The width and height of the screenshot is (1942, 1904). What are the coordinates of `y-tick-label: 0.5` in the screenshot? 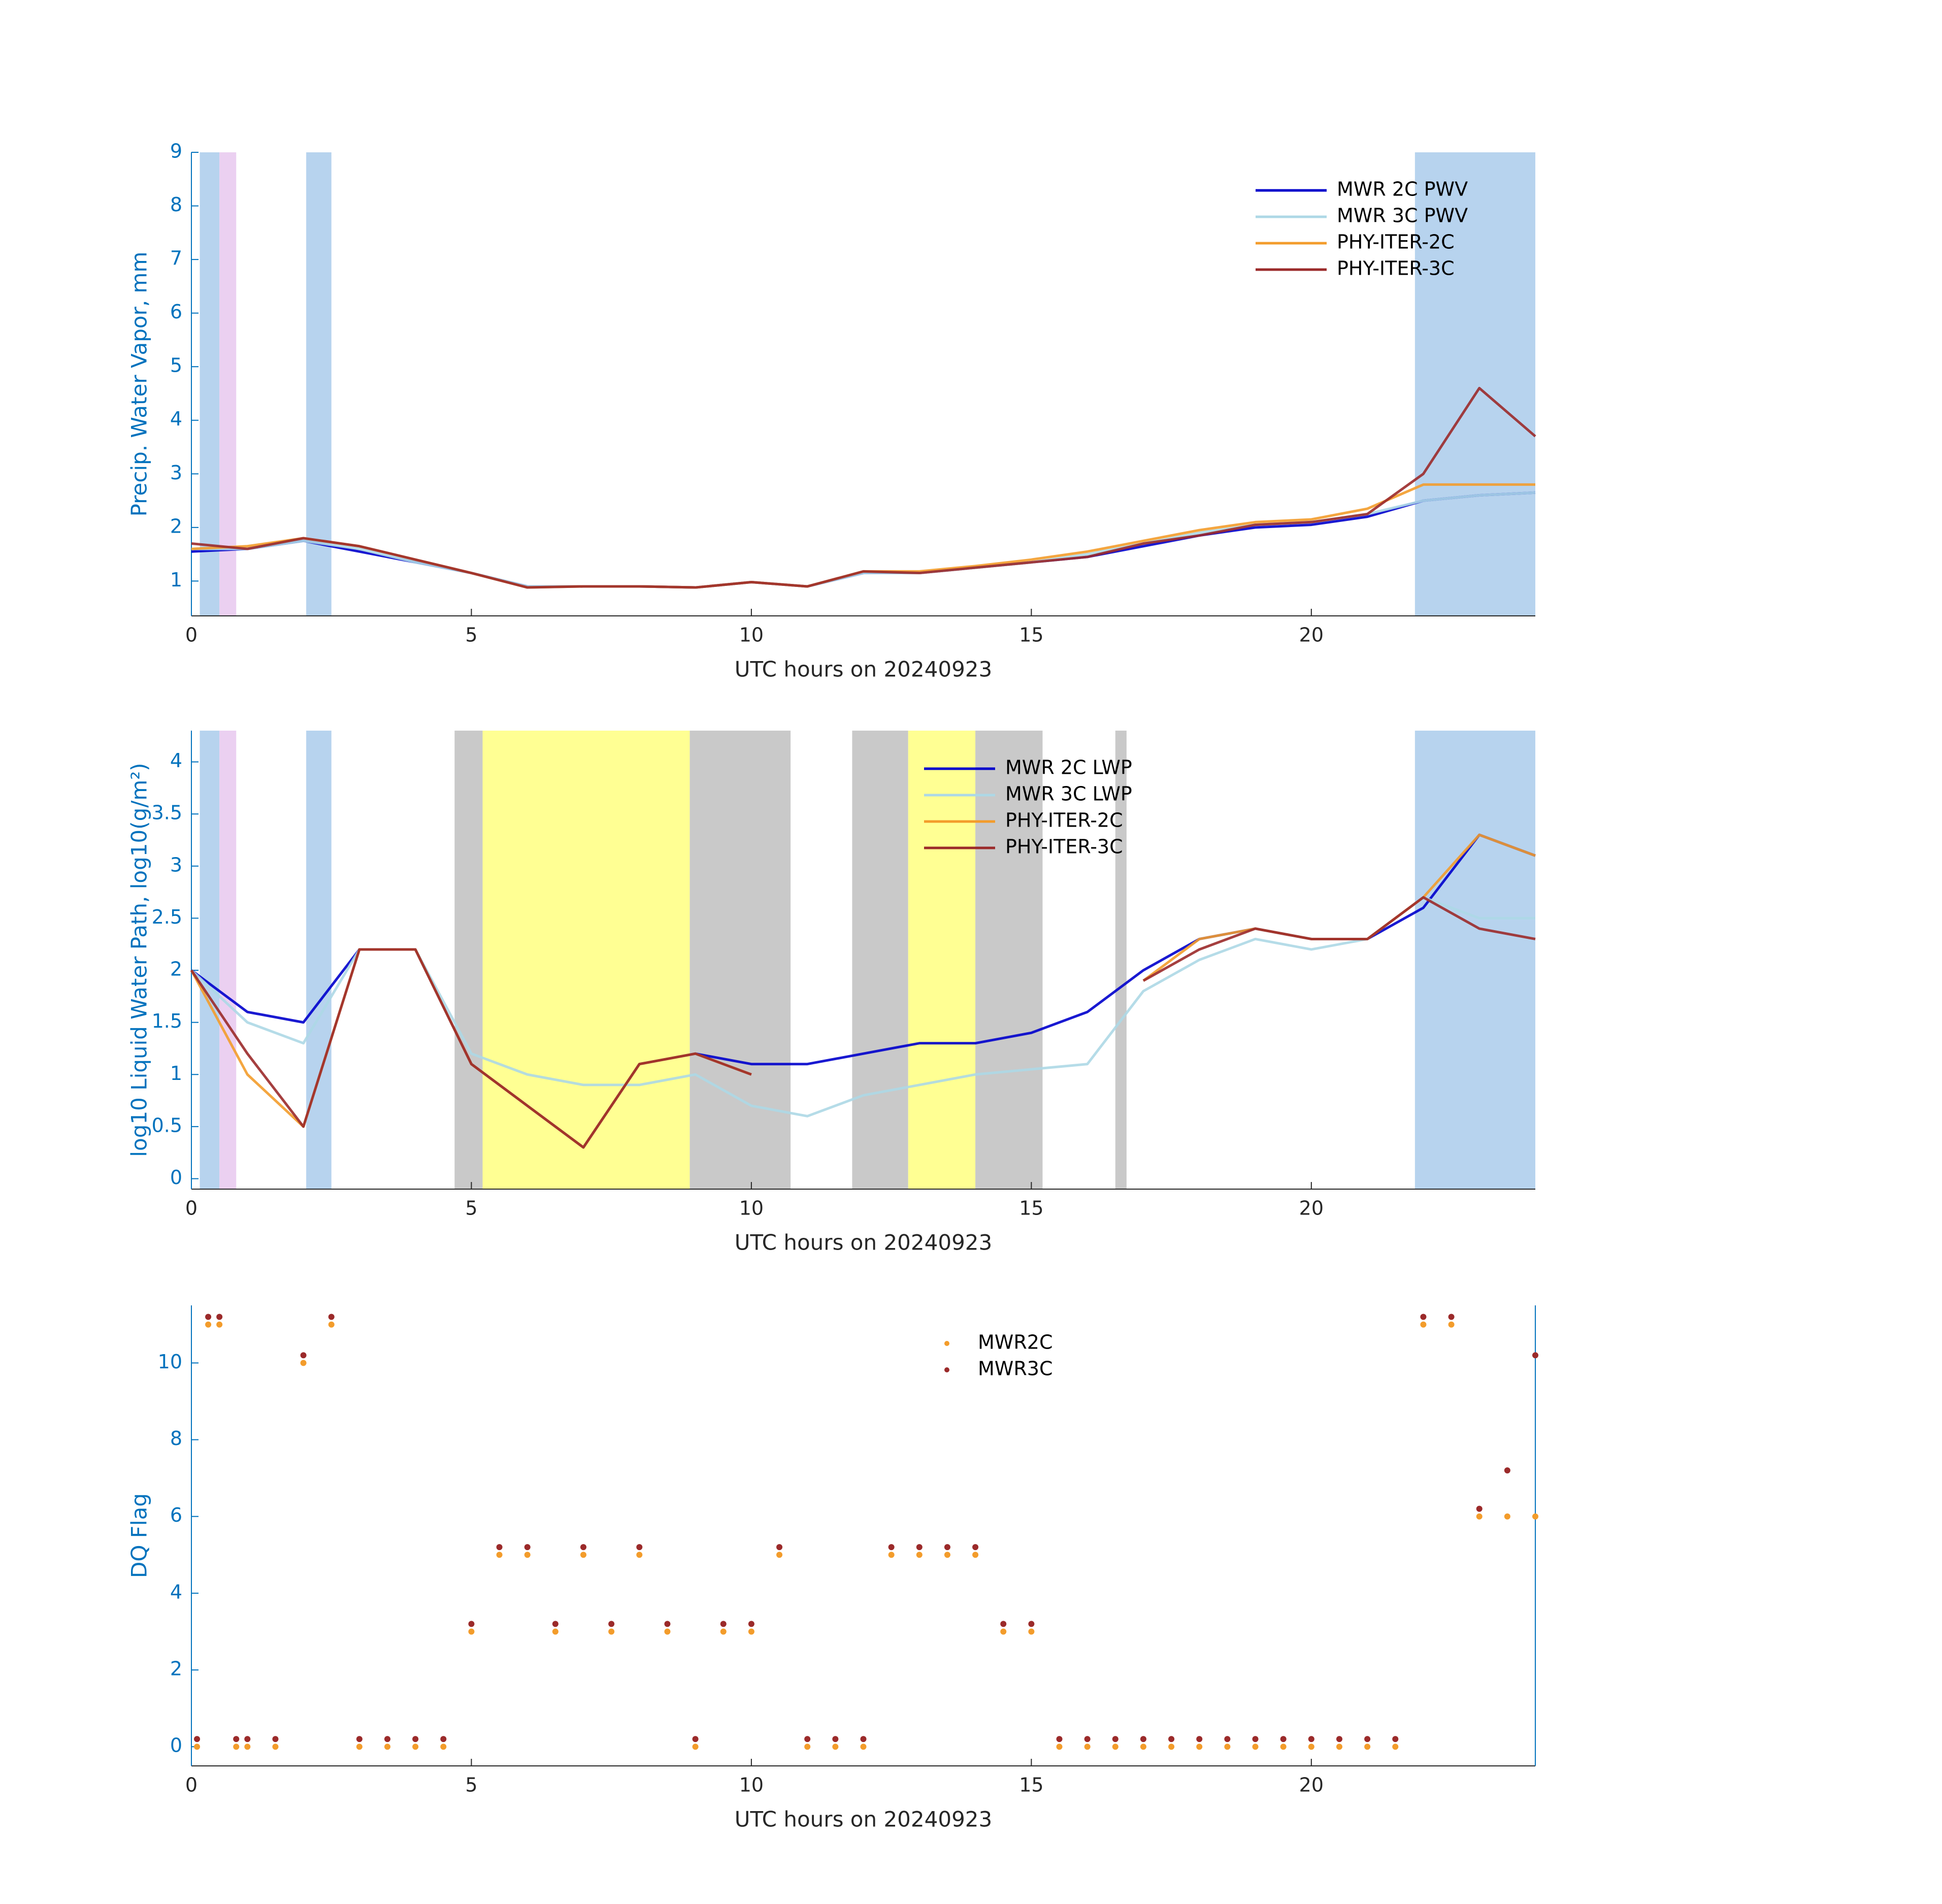 It's located at (167, 1125).